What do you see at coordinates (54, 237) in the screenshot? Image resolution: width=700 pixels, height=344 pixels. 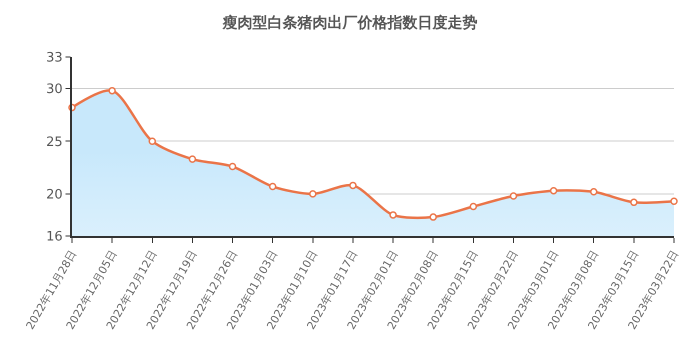 I see `y-tick-label: 16` at bounding box center [54, 237].